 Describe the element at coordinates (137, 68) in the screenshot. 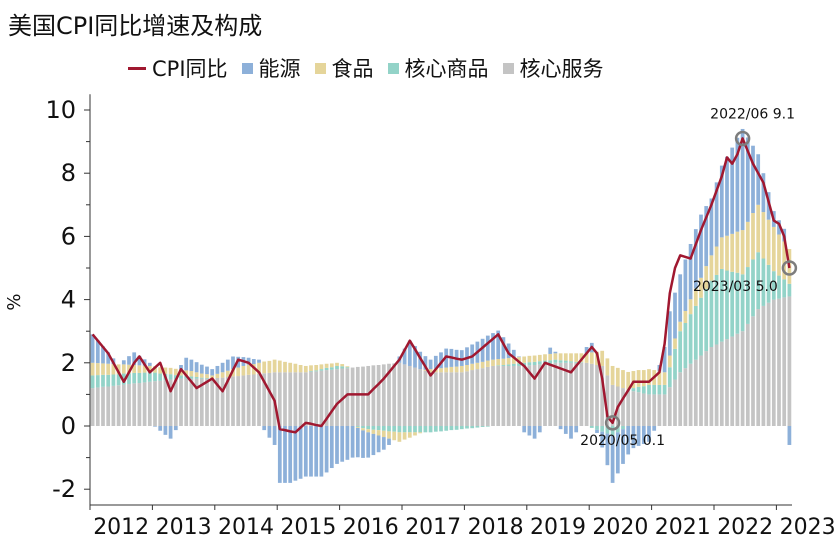

I see `legend-line-cpi` at that location.